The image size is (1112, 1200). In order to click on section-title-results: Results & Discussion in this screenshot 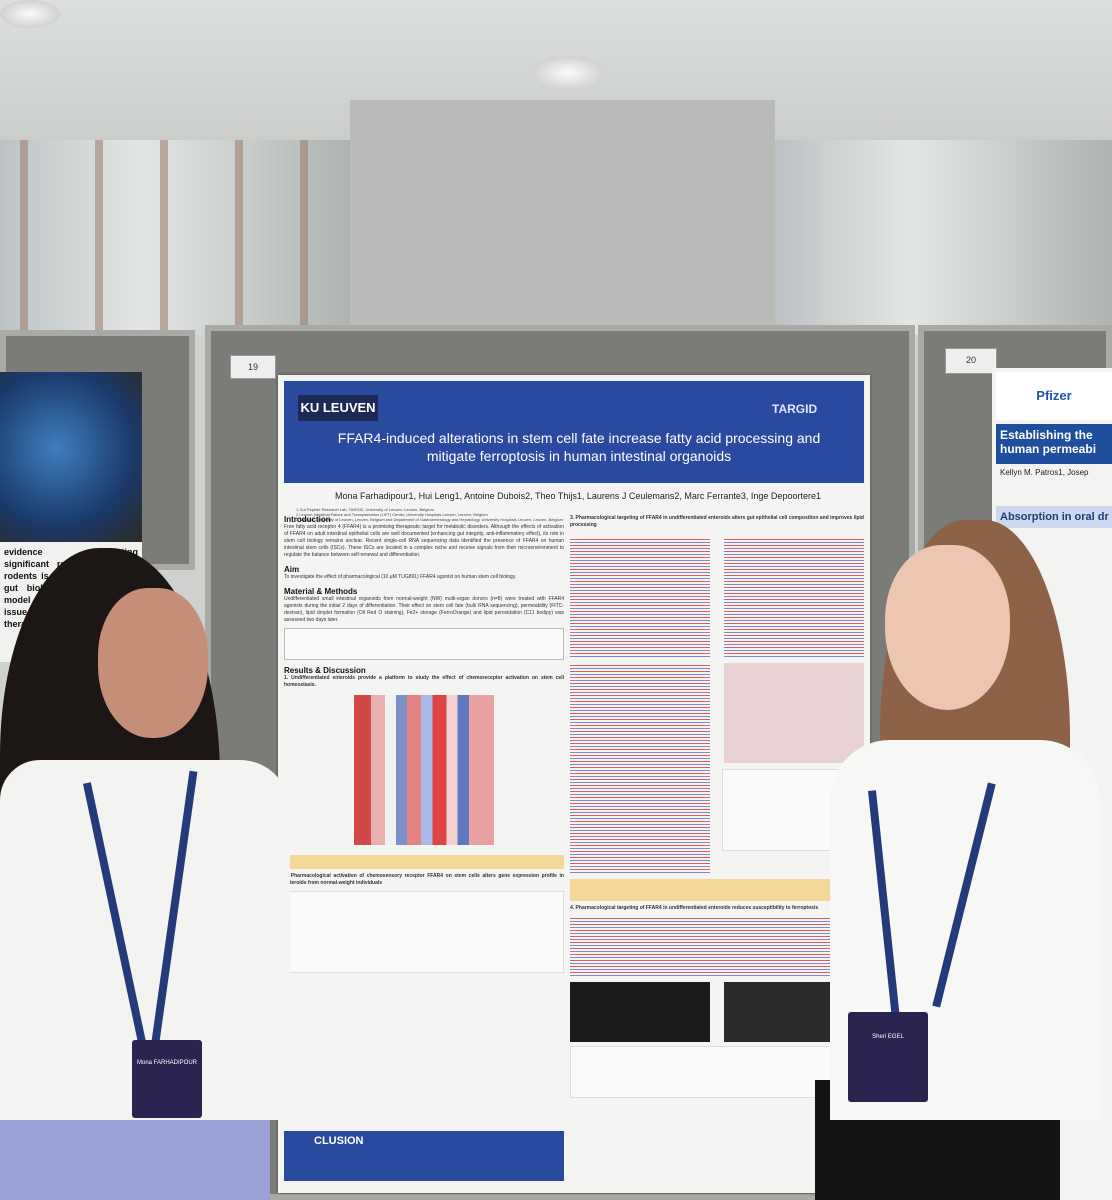, I will do `click(325, 670)`.